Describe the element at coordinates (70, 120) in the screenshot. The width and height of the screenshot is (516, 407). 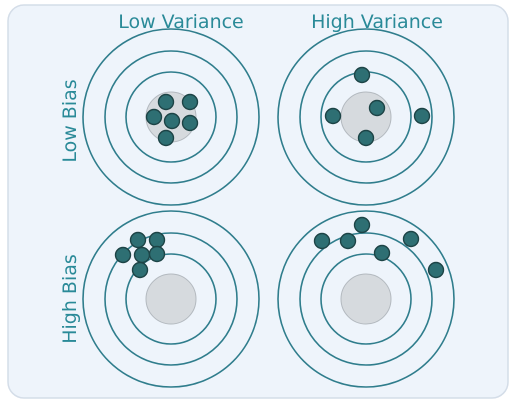
I see `row-label-low-bias: Low Bias` at that location.